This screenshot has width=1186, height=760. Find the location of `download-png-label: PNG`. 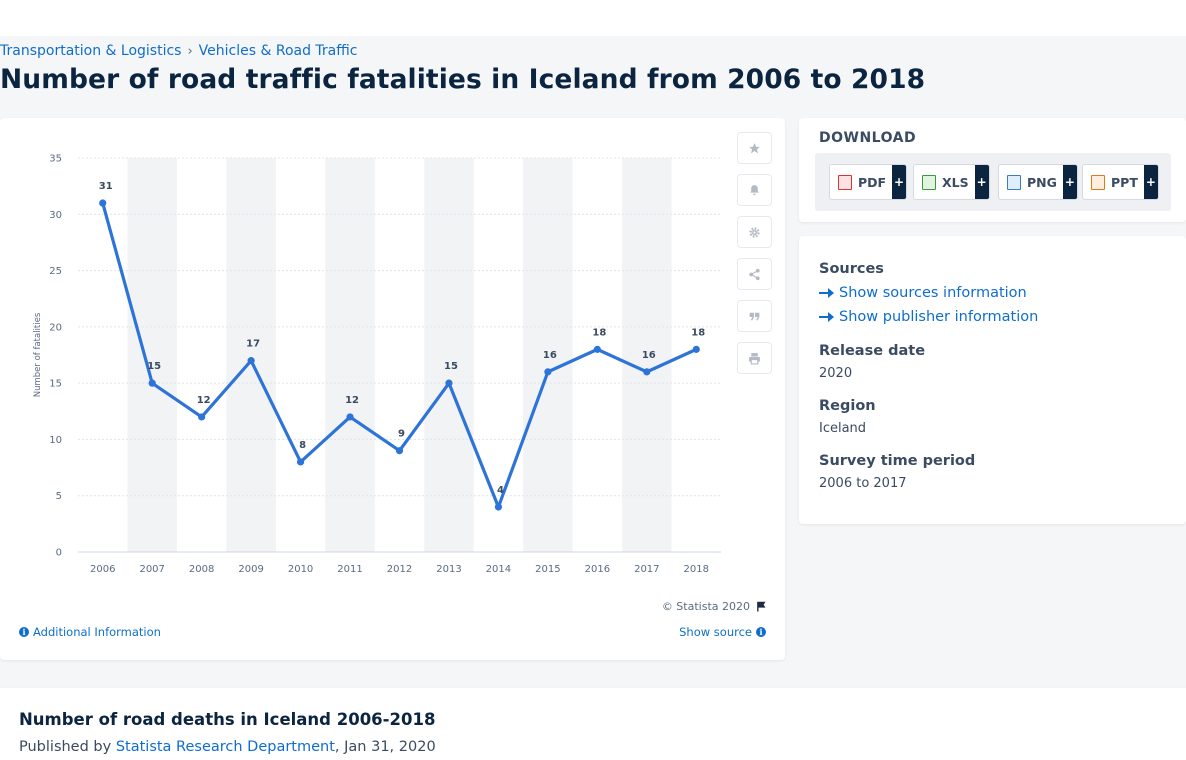

download-png-label: PNG is located at coordinates (1042, 182).